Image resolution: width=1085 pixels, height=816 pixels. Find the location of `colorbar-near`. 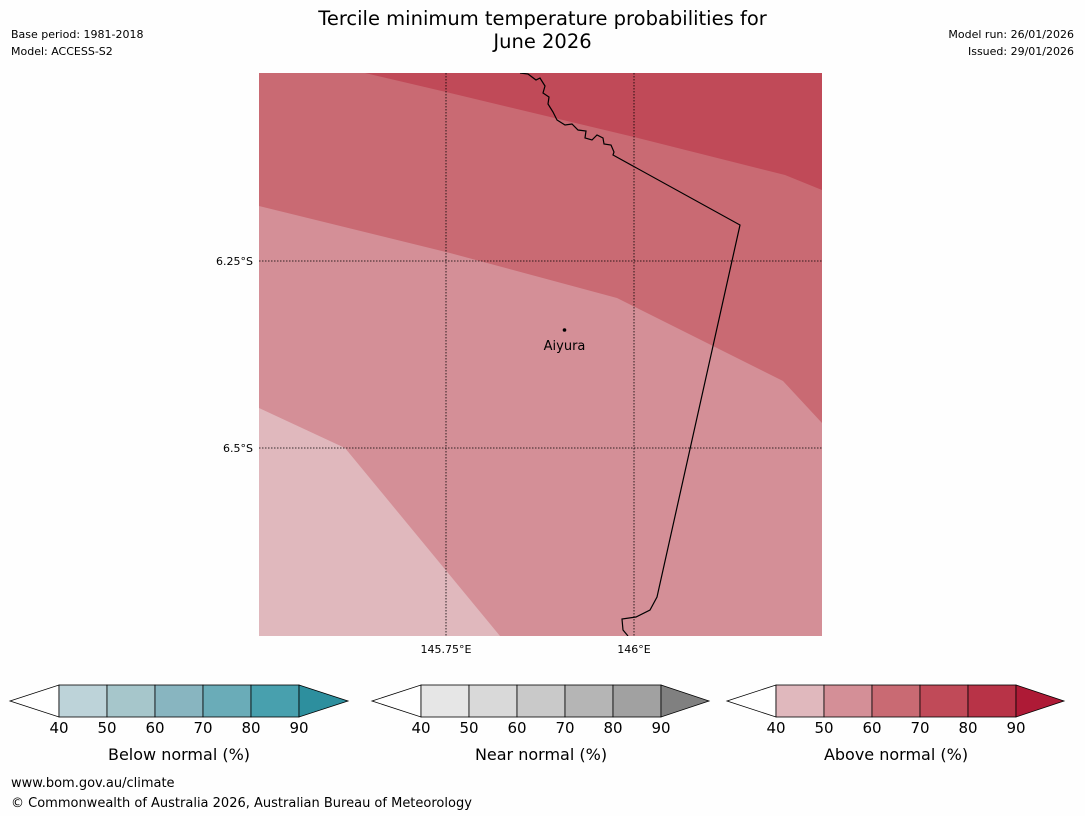

colorbar-near is located at coordinates (540, 701).